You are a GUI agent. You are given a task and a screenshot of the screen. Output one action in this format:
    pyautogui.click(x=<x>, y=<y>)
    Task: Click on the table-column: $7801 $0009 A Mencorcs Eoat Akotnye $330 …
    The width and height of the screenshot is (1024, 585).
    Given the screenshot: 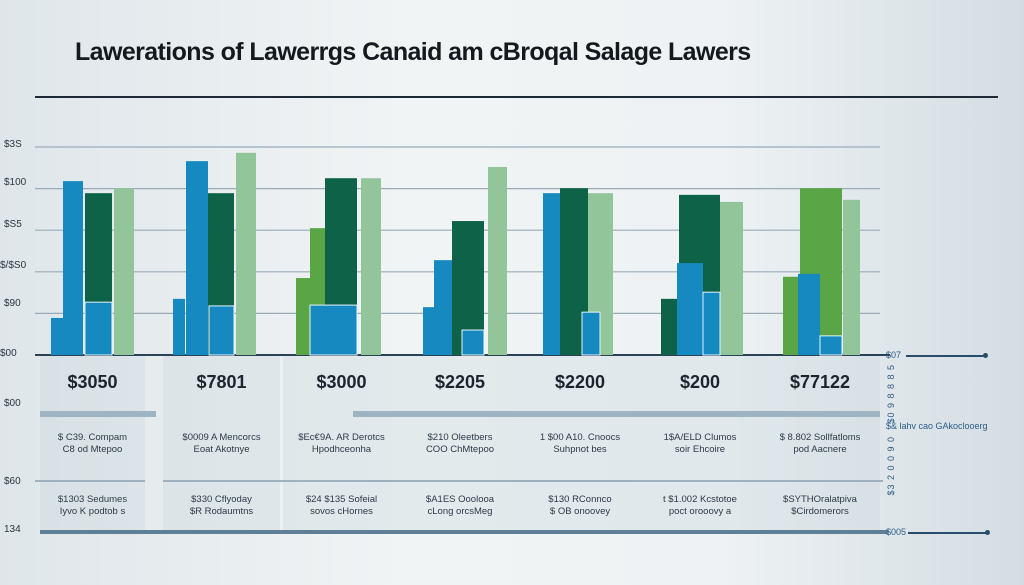 What is the action you would take?
    pyautogui.click(x=221, y=444)
    